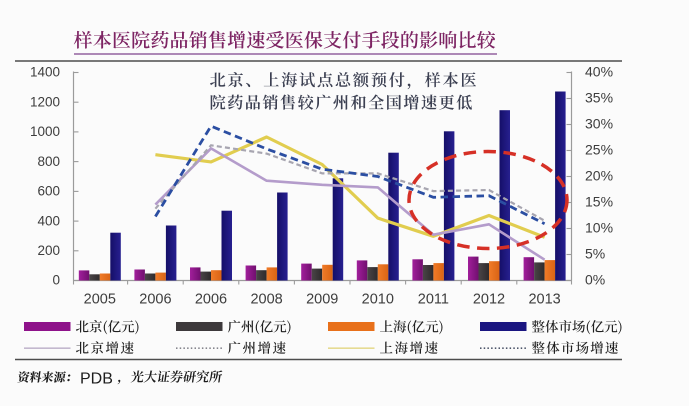  I want to click on svg-text: 25%, so click(599, 150).